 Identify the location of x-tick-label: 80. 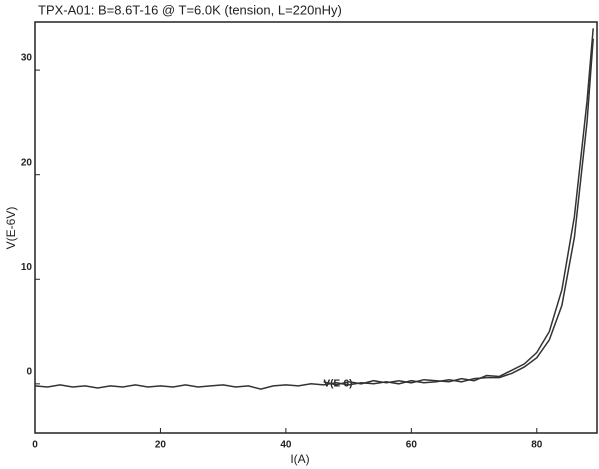
(537, 445).